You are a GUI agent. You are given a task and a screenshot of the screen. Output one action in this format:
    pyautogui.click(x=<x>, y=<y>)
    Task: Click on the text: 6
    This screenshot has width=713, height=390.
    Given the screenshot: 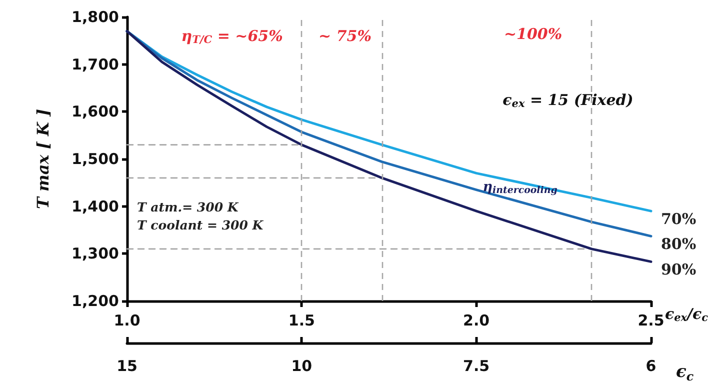 What is the action you would take?
    pyautogui.click(x=651, y=366)
    